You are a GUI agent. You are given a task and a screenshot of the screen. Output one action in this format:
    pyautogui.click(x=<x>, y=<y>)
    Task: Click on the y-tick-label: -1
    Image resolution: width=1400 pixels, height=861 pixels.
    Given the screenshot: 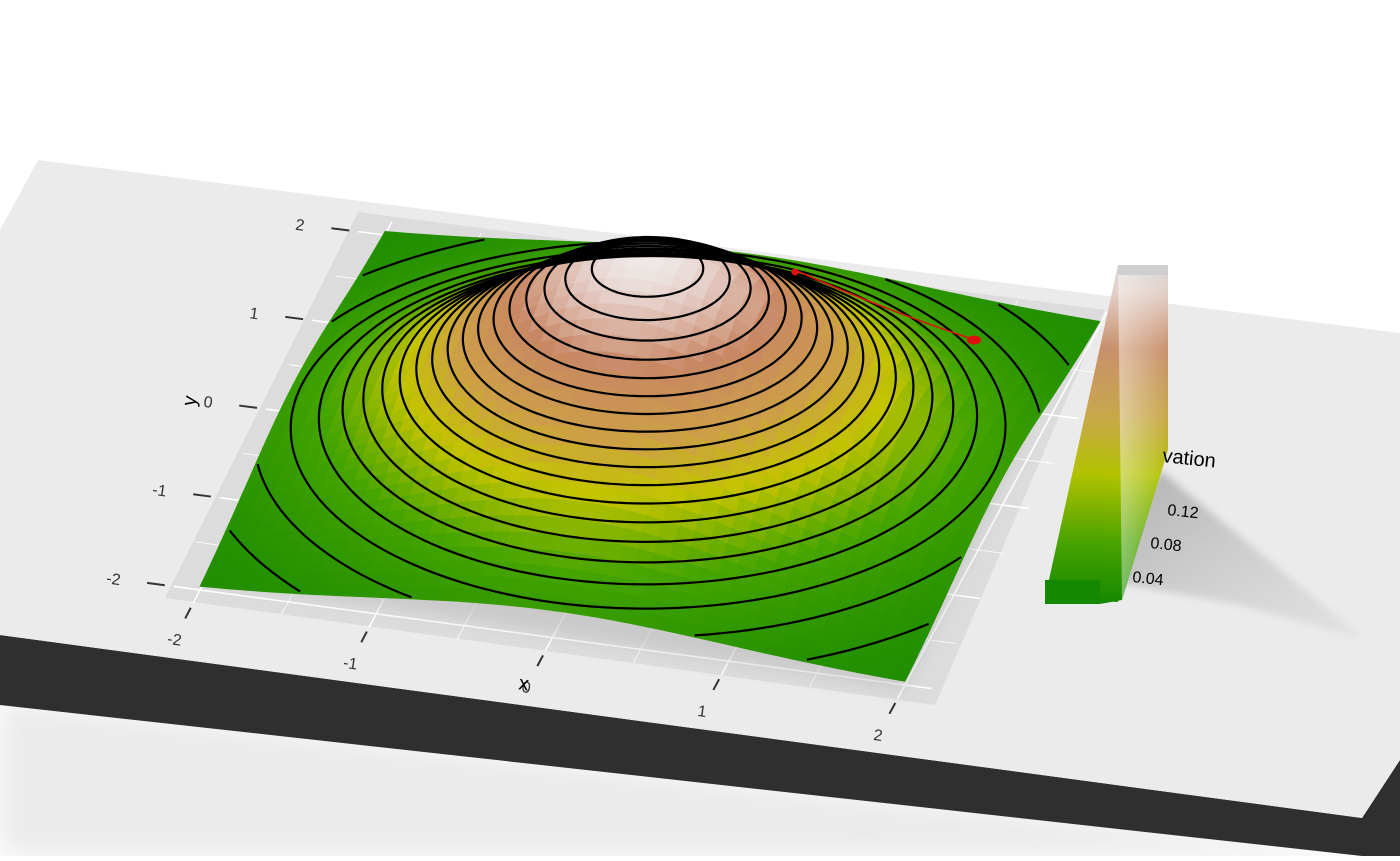 What is the action you would take?
    pyautogui.click(x=159, y=491)
    